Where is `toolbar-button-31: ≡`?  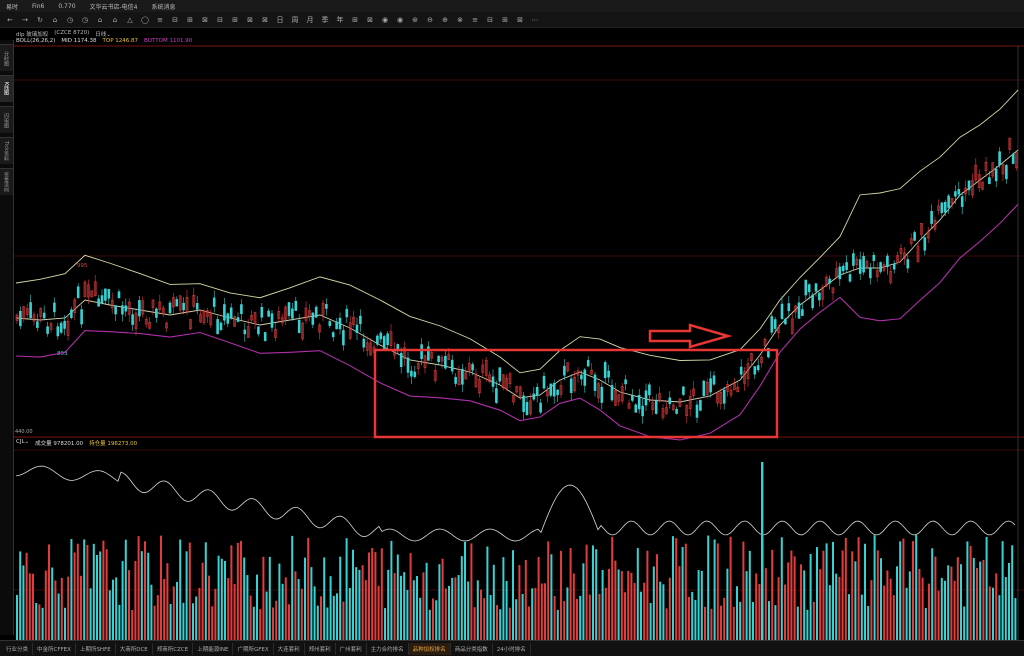
toolbar-button-31: ≡ is located at coordinates (475, 19).